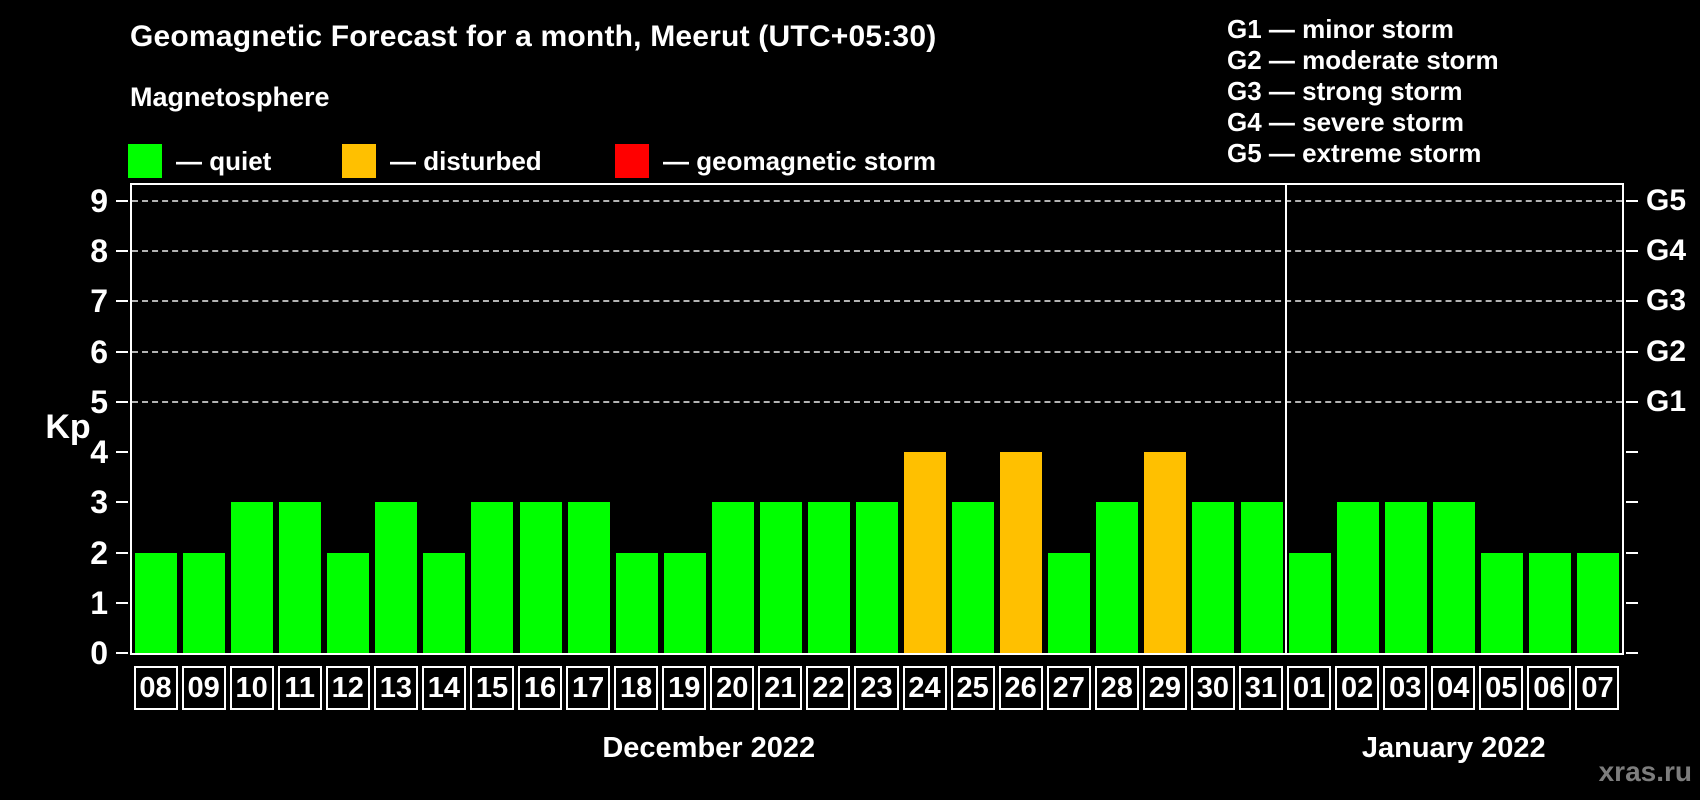  Describe the element at coordinates (1666, 351) in the screenshot. I see `g-scale-label-g2: G2` at that location.